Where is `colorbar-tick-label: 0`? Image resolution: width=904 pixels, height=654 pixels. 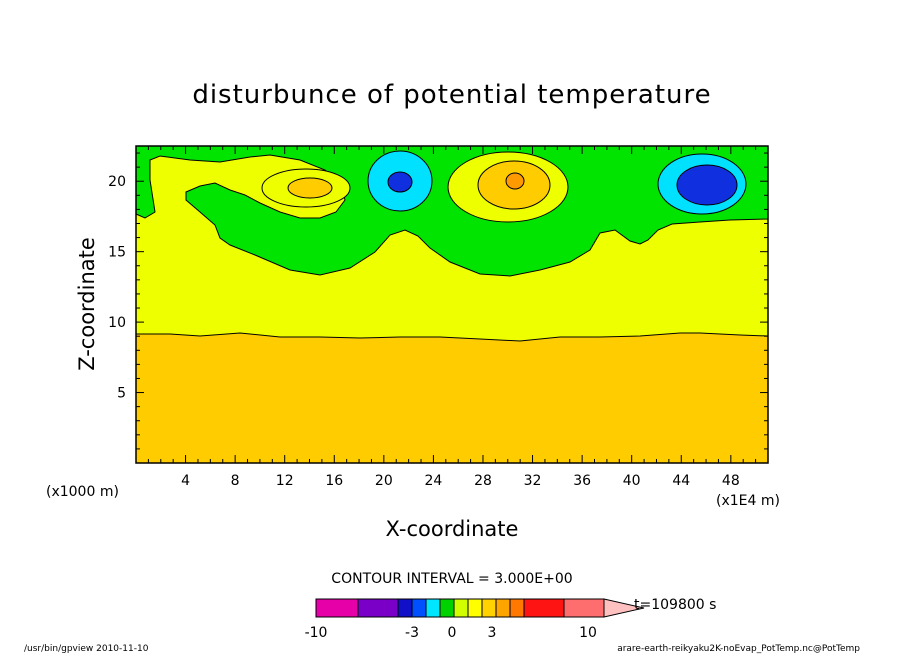
colorbar-tick-label: 0 is located at coordinates (452, 633).